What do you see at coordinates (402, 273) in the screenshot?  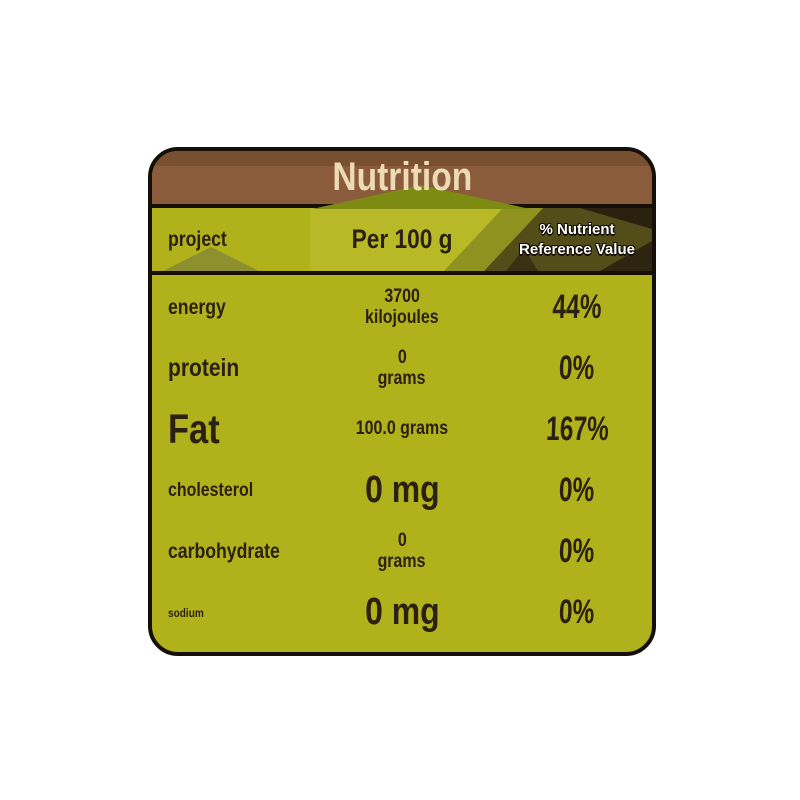 I see `header-divider-line` at bounding box center [402, 273].